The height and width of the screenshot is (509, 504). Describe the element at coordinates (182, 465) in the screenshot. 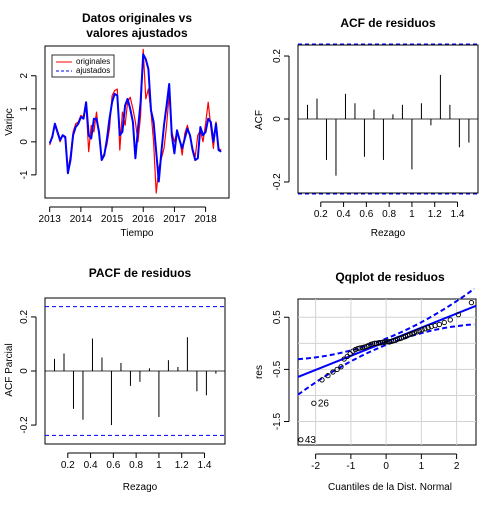

I see `pacf-x-tick-label: 1.2` at that location.